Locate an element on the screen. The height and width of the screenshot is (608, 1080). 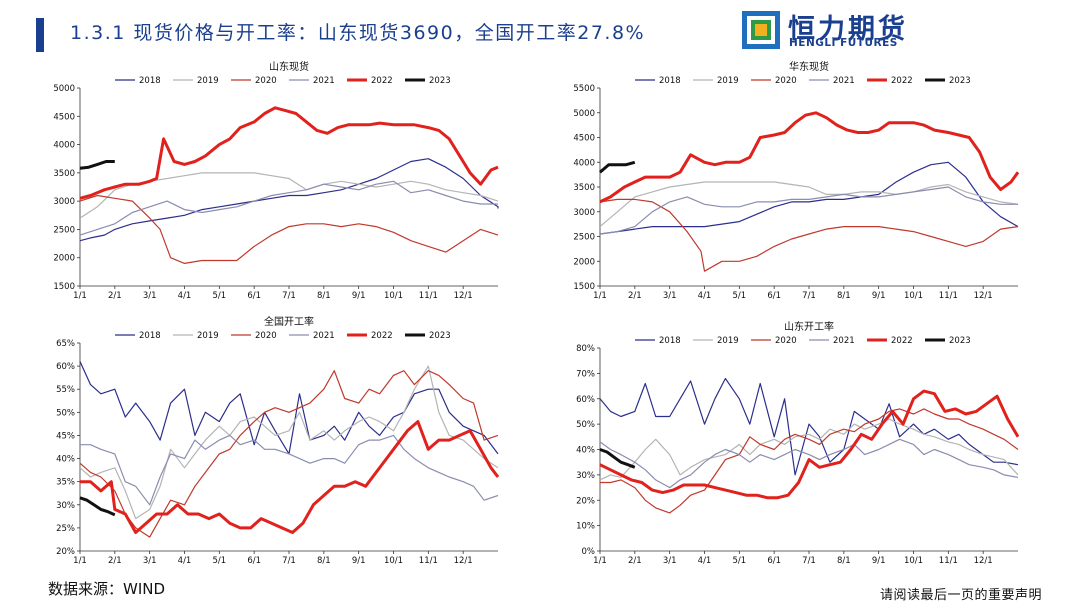
y-tick-label: 35% is located at coordinates (65, 483).